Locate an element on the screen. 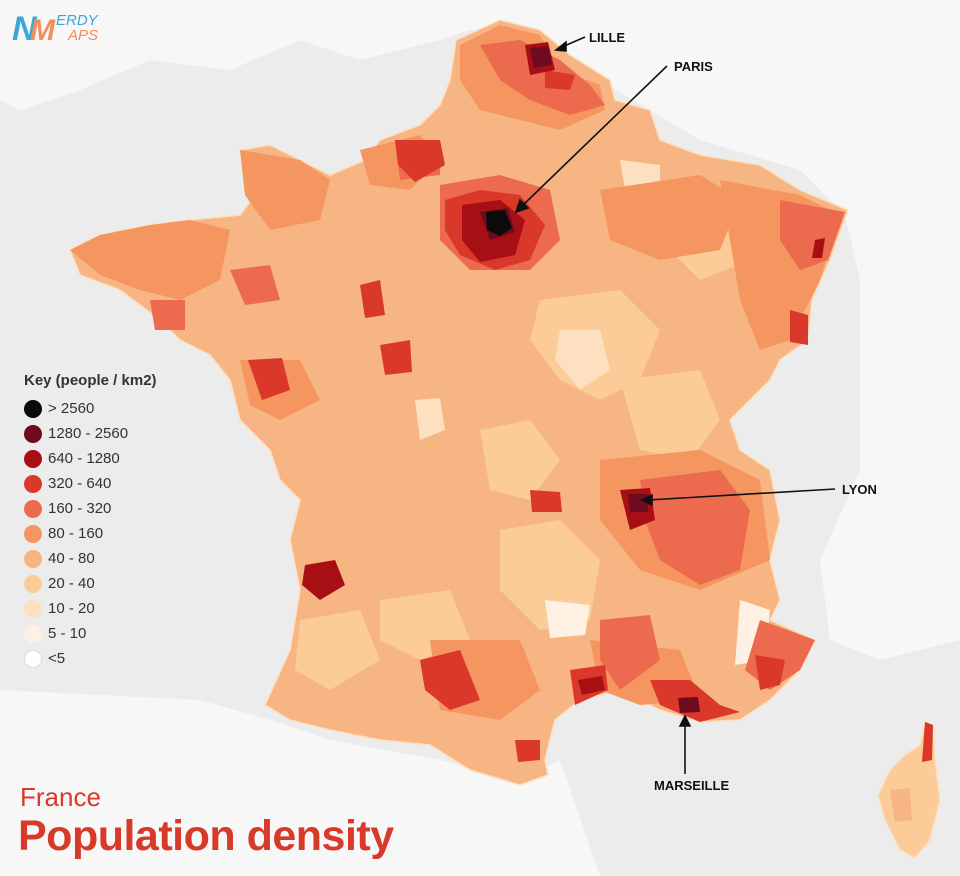  legend-label: 320 - 640 is located at coordinates (80, 483).